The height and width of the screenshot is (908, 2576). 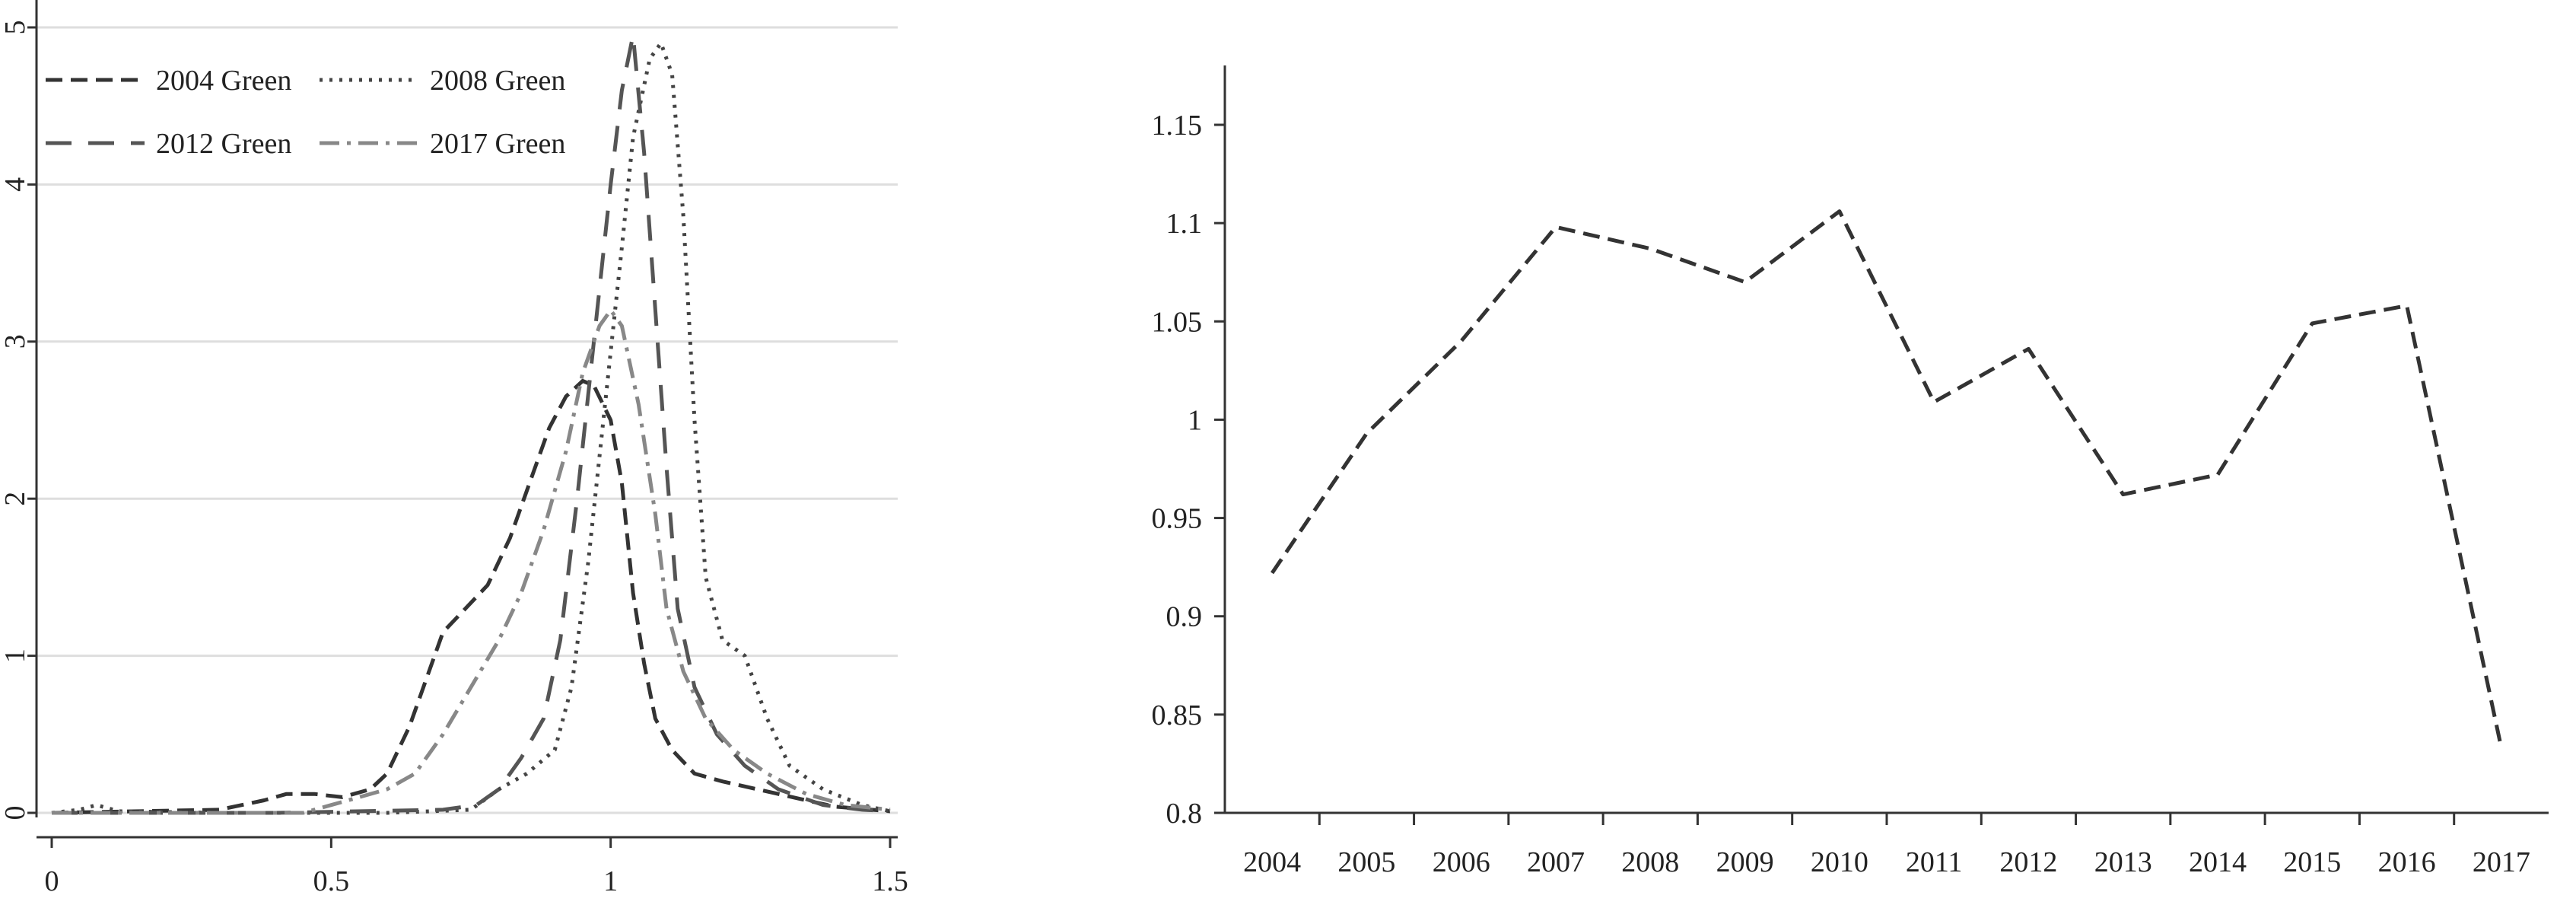 What do you see at coordinates (15, 28) in the screenshot?
I see `y-tick-label: 5` at bounding box center [15, 28].